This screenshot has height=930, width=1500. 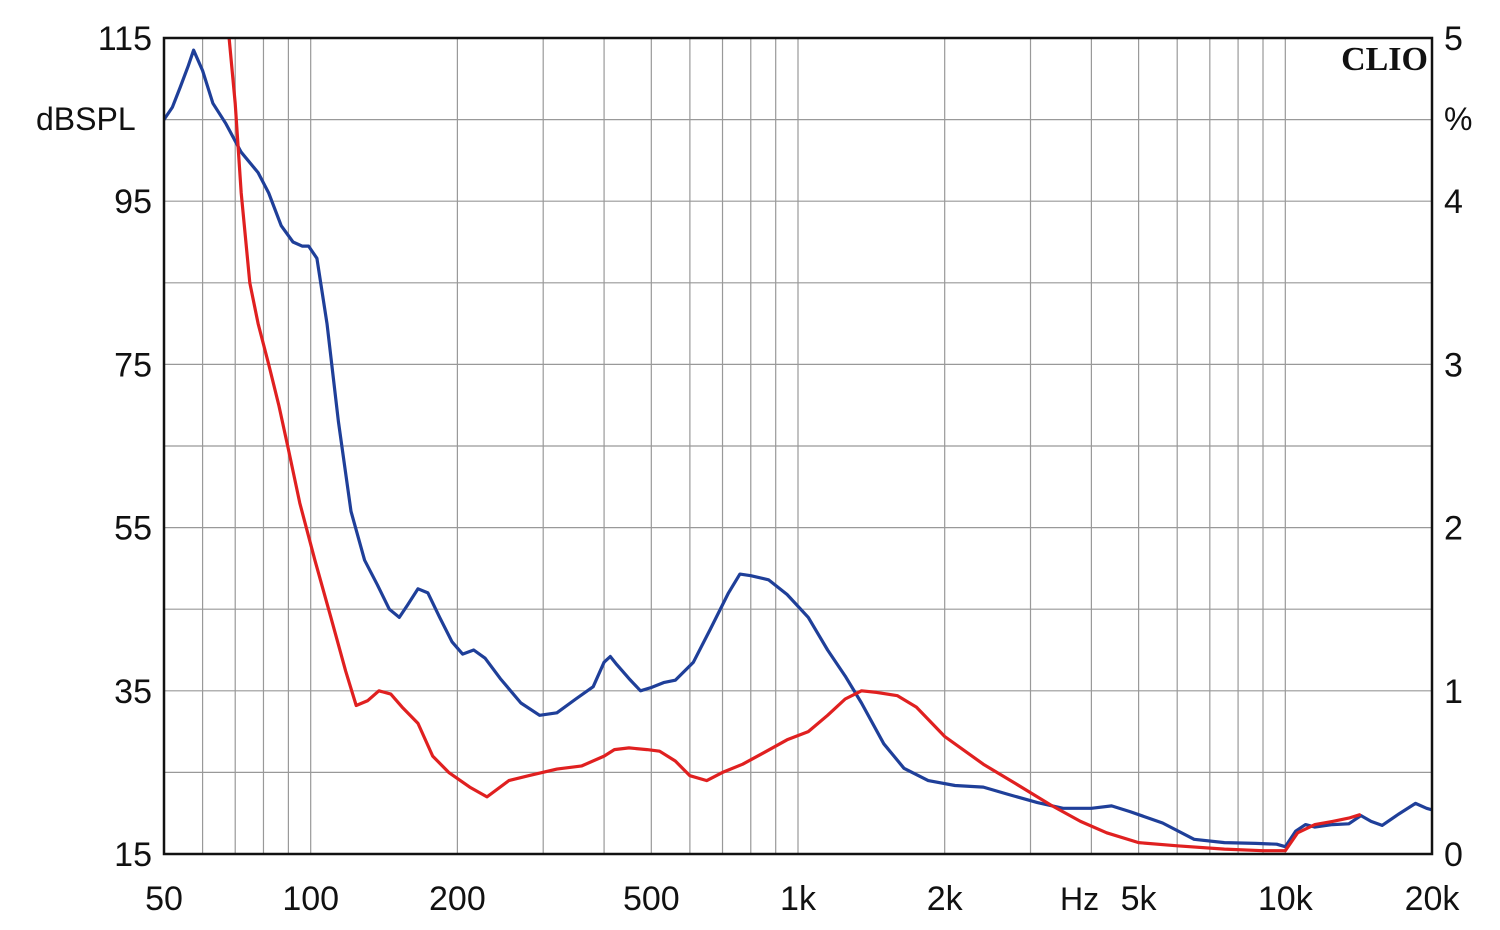 I want to click on y-right-tick-label: 0, so click(x=1453, y=855).